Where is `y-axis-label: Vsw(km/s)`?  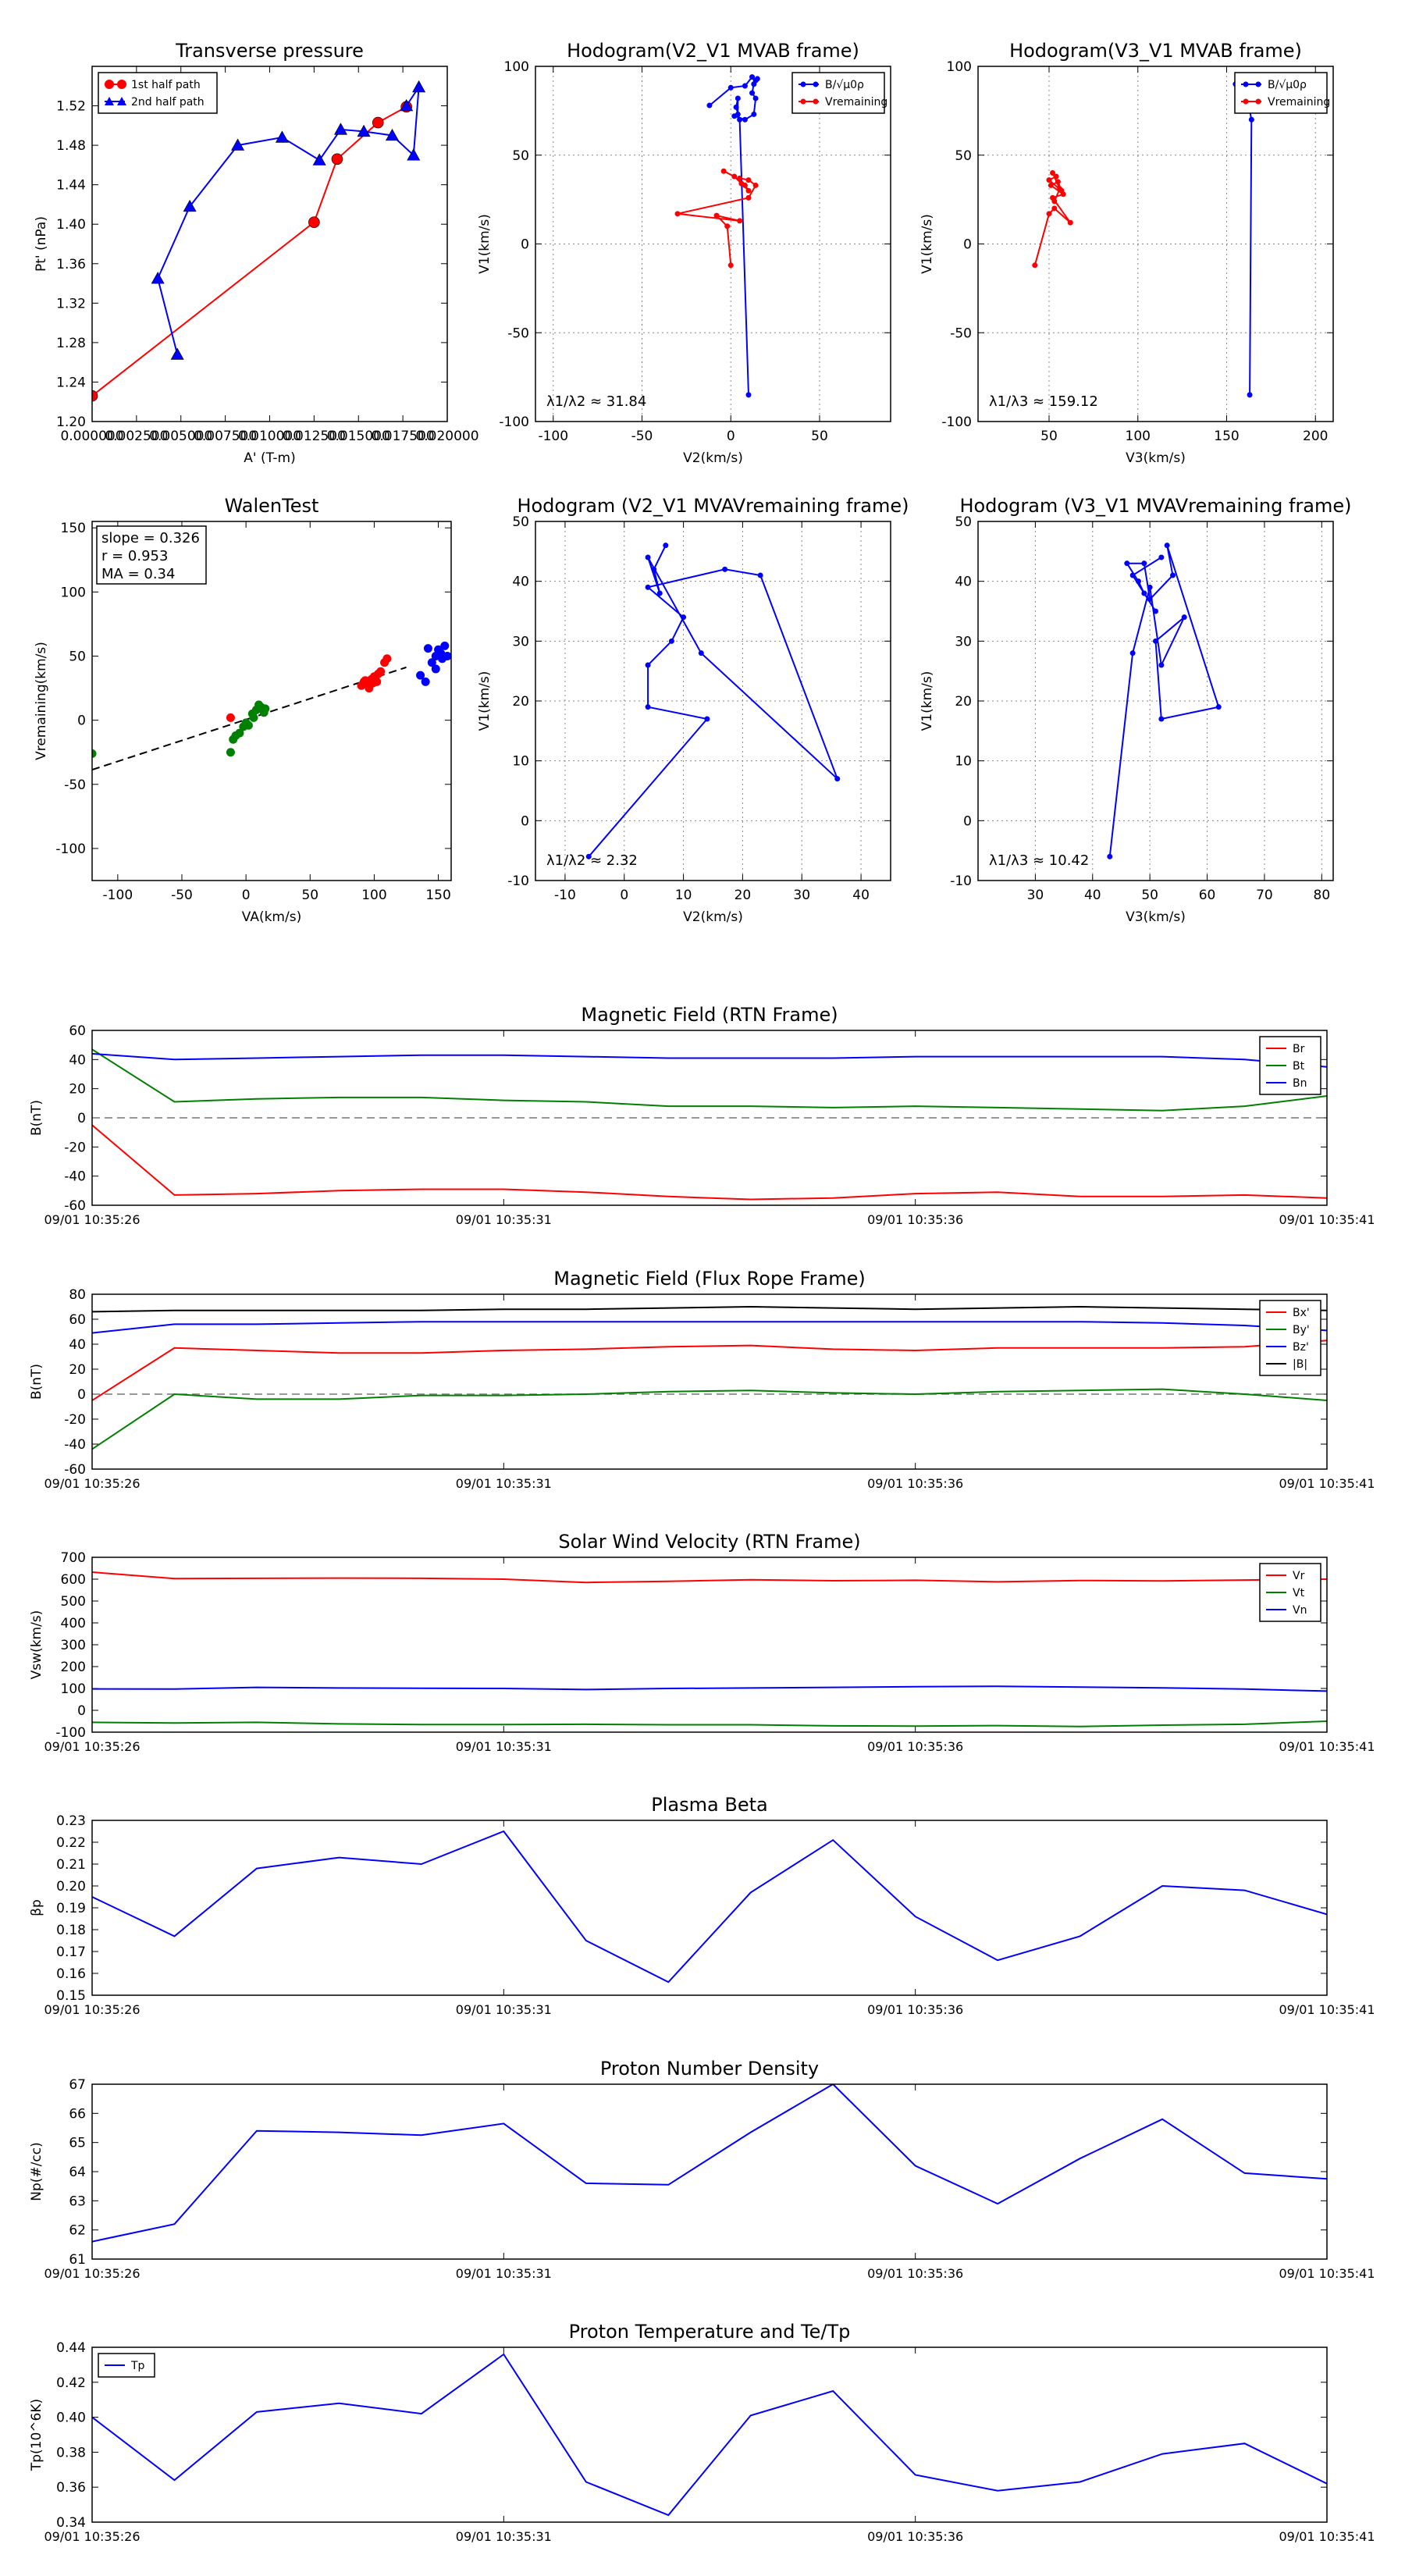 y-axis-label: Vsw(km/s) is located at coordinates (36, 1645).